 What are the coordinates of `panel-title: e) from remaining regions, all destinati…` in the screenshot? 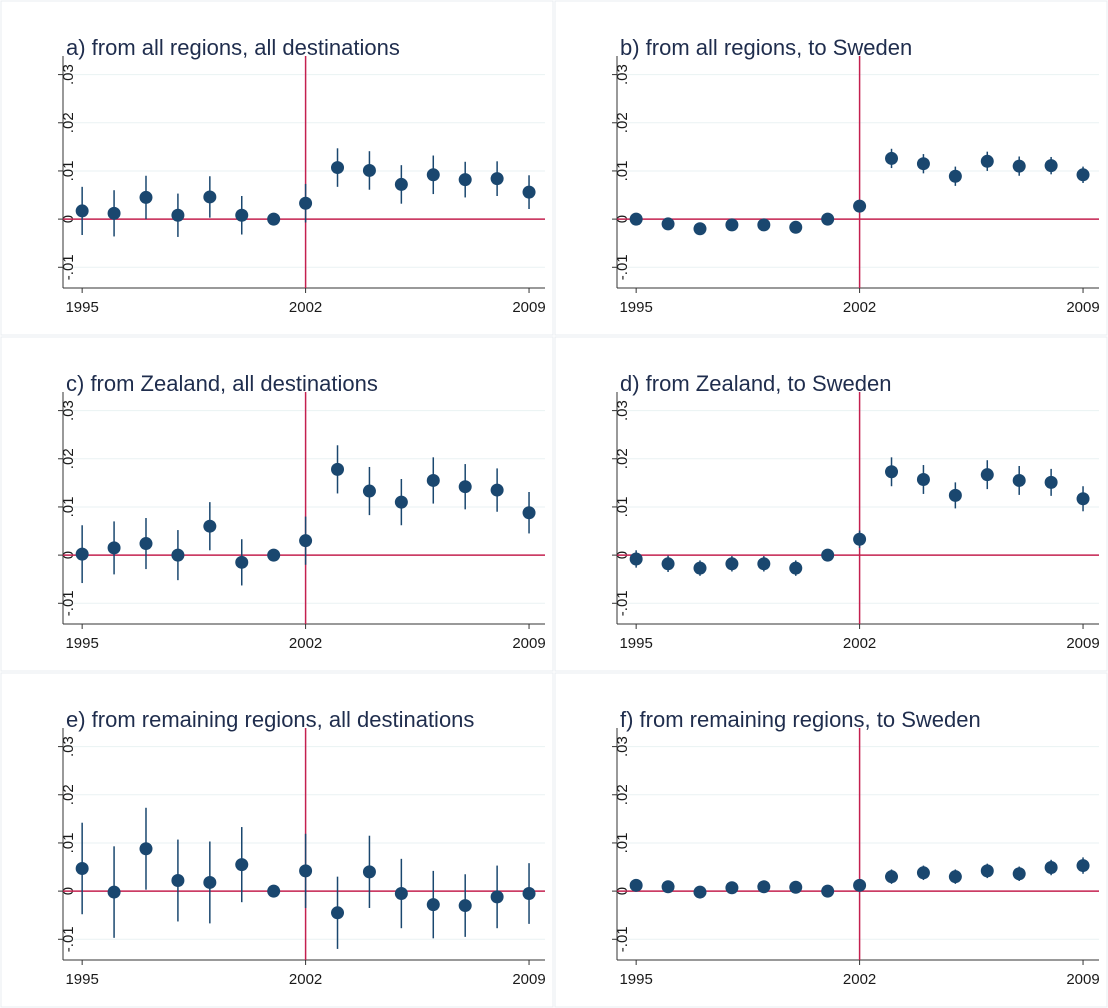 It's located at (270, 719).